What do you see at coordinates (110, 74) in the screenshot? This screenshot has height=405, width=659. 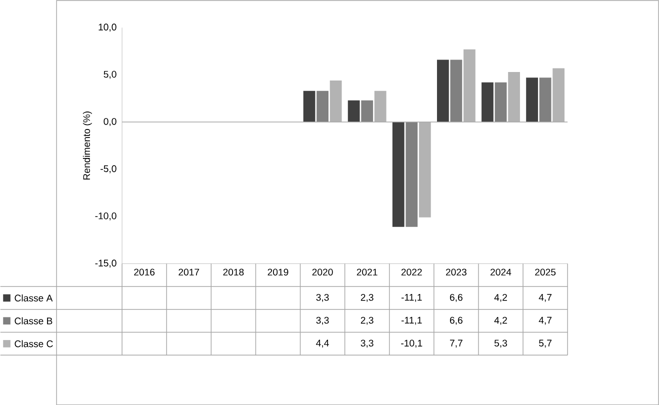 I see `y-tick-label: 5,0` at bounding box center [110, 74].